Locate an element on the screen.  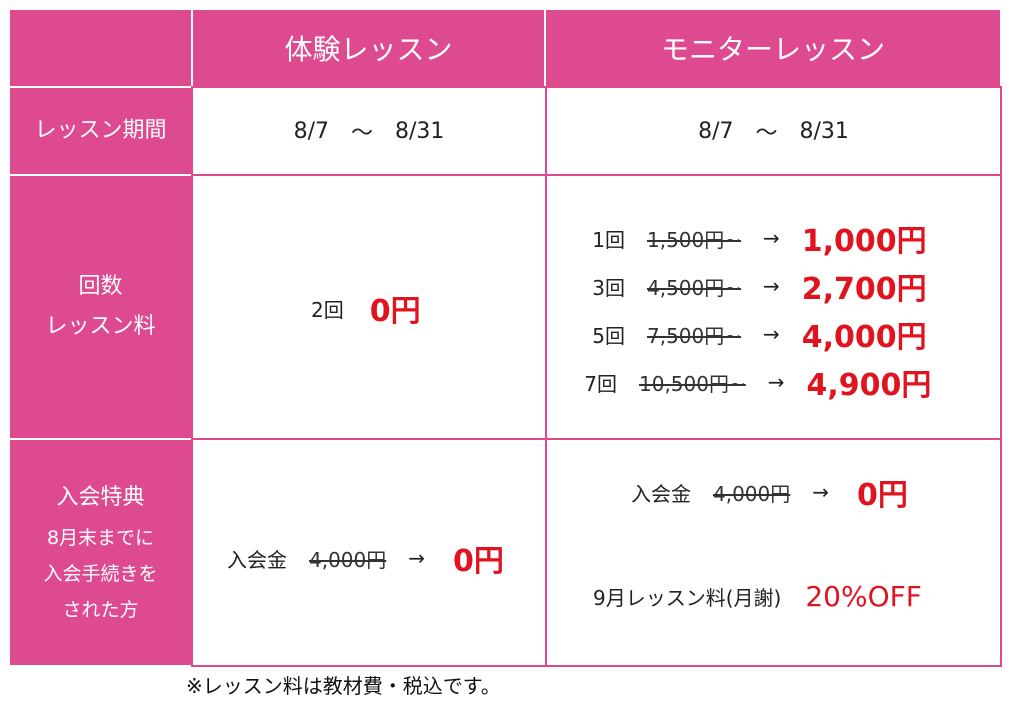
label-period: レッスン期間 is located at coordinates (100, 130).